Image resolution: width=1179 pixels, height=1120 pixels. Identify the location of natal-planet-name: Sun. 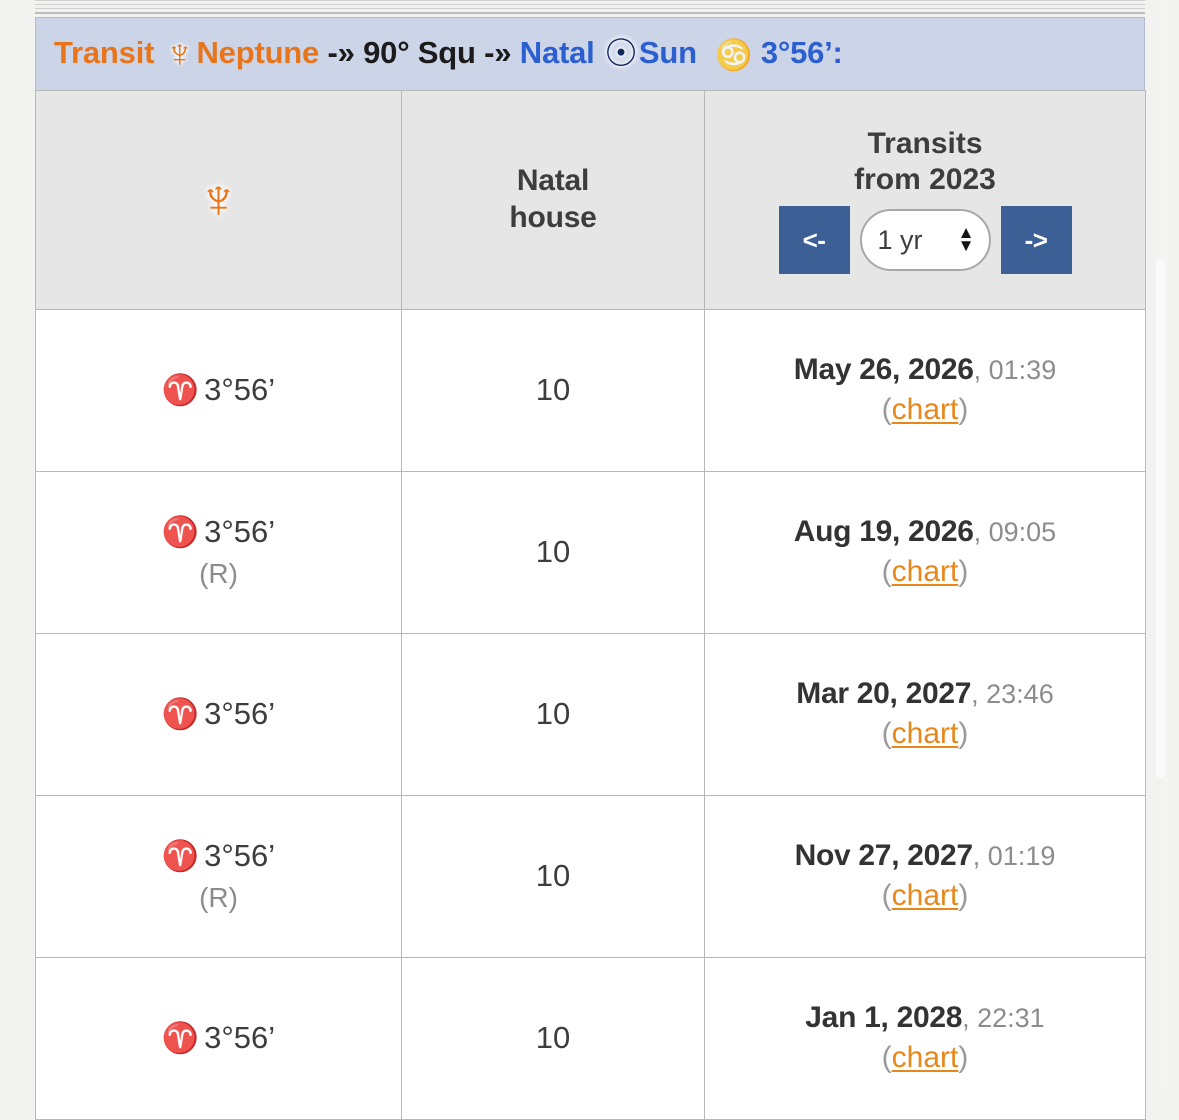
(667, 52).